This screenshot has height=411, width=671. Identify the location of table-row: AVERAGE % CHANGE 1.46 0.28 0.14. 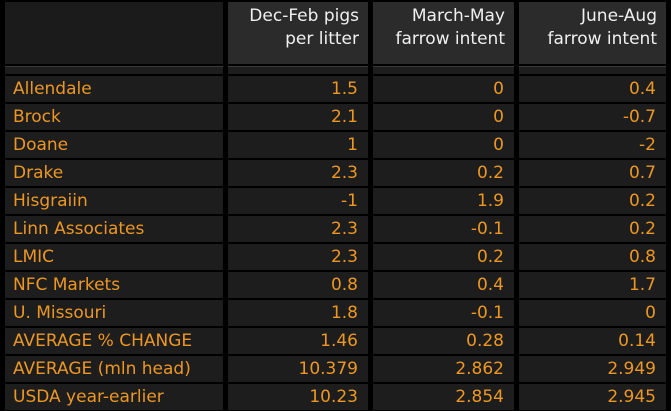
(335, 341).